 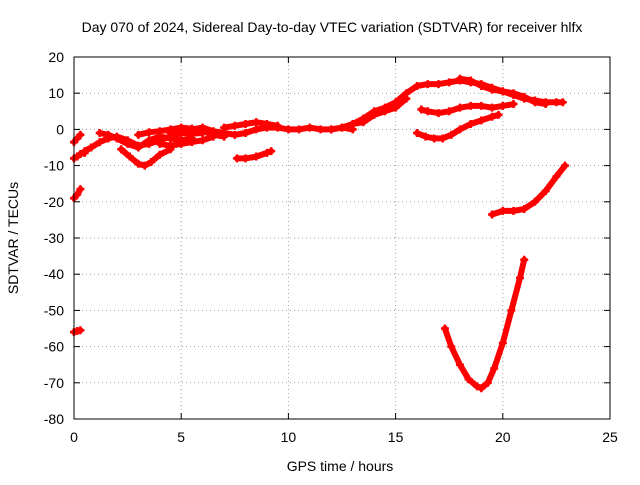 What do you see at coordinates (54, 310) in the screenshot?
I see `y-tick-label: -50` at bounding box center [54, 310].